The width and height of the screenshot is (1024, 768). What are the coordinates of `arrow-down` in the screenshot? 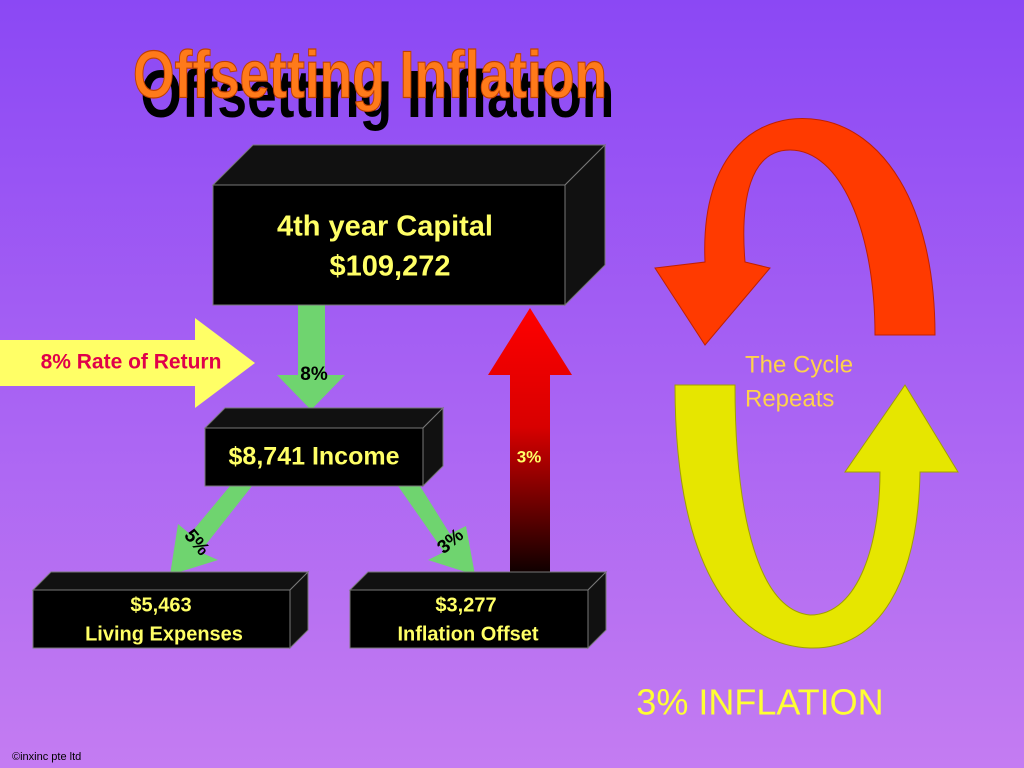 It's located at (311, 357).